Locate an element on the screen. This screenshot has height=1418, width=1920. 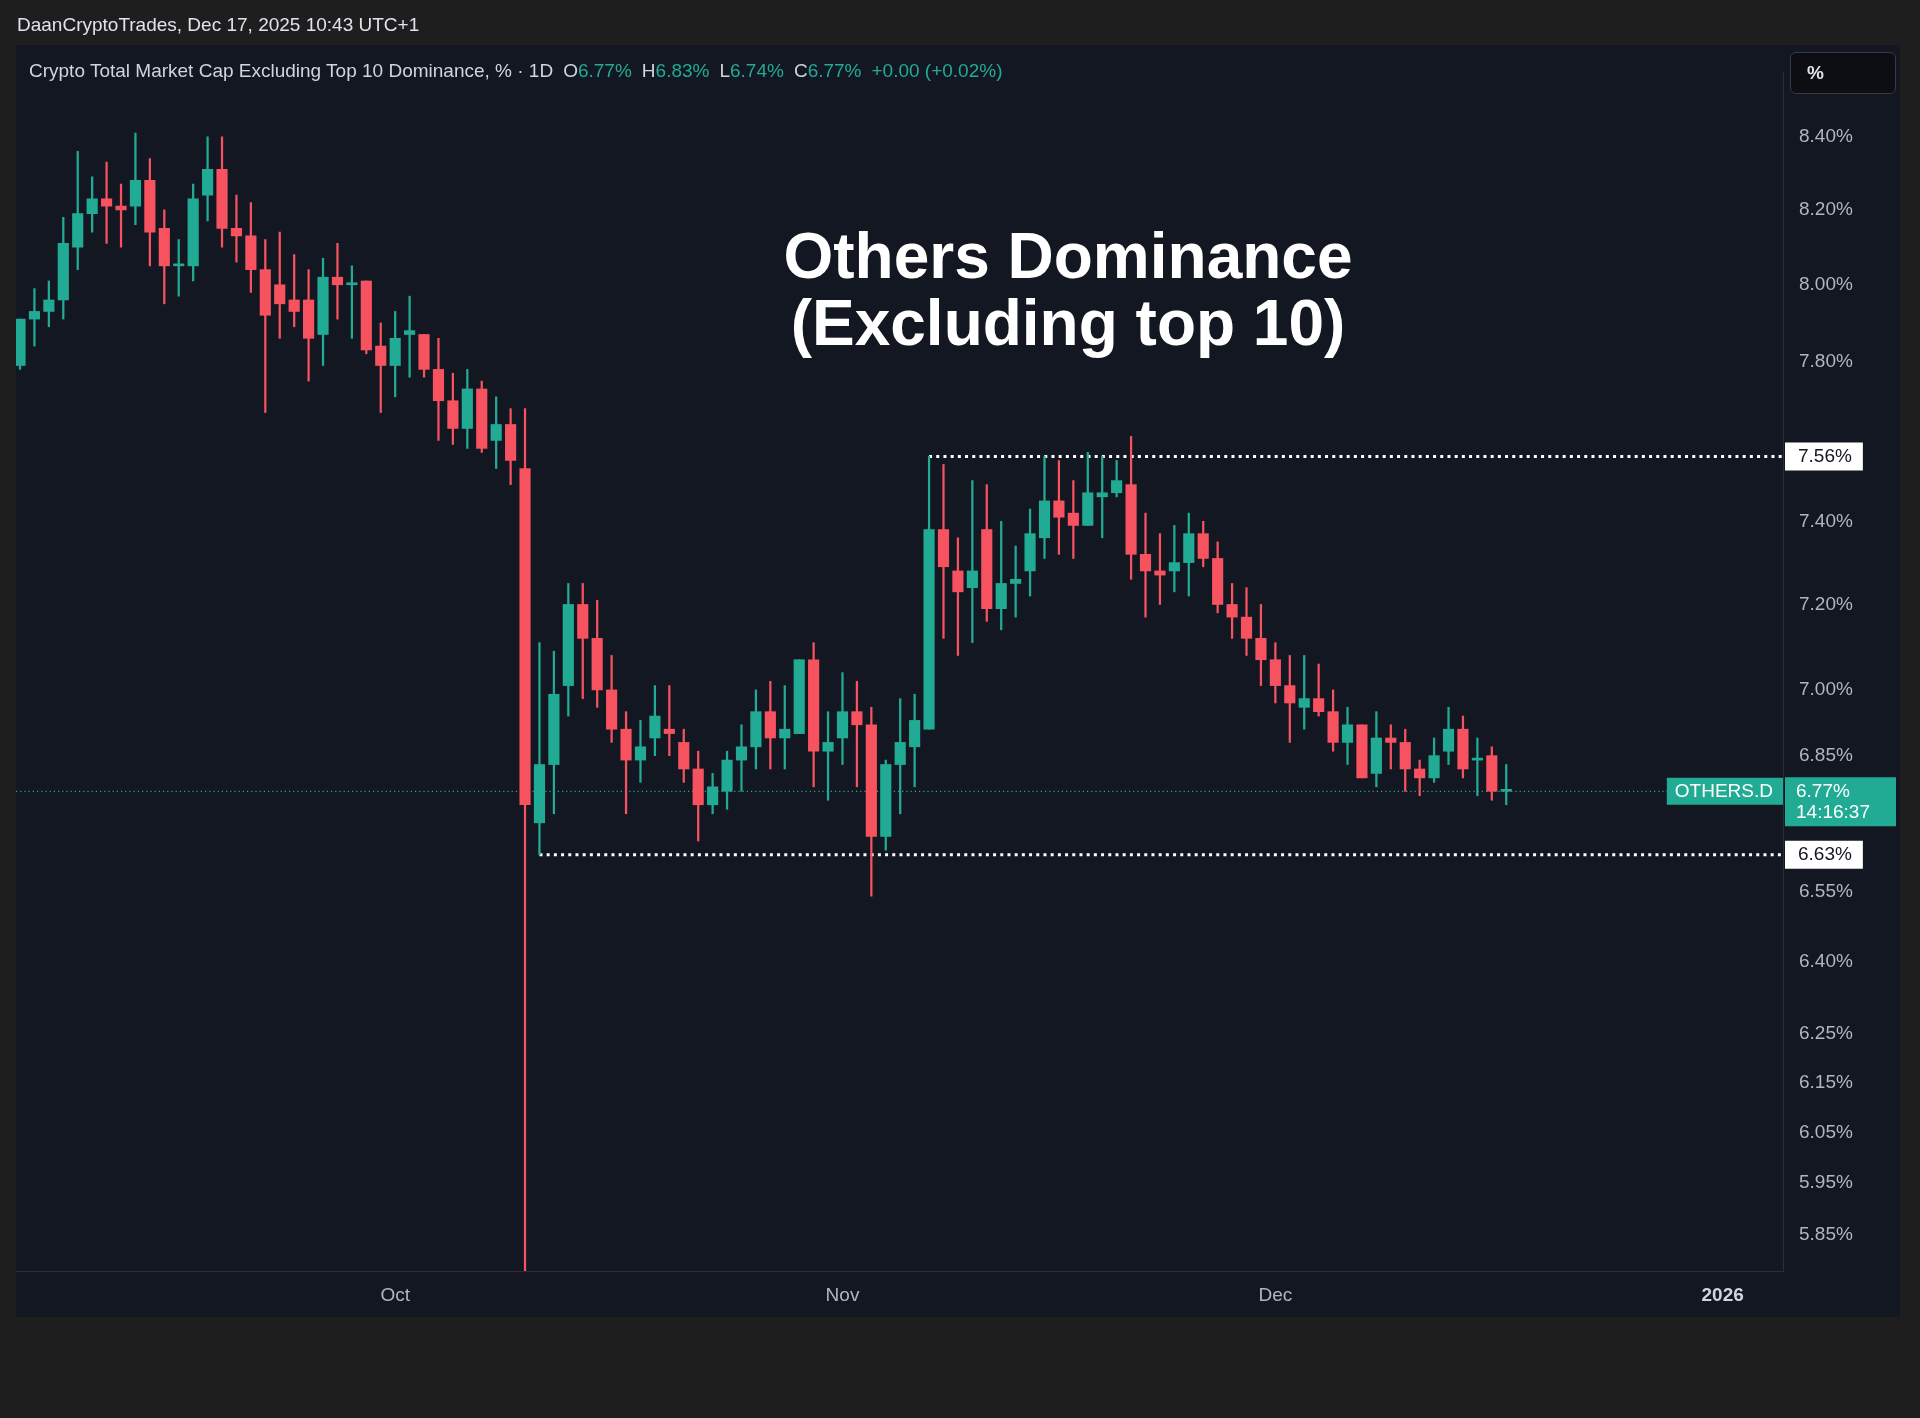
y-tick-label: 7.80% is located at coordinates (1826, 360).